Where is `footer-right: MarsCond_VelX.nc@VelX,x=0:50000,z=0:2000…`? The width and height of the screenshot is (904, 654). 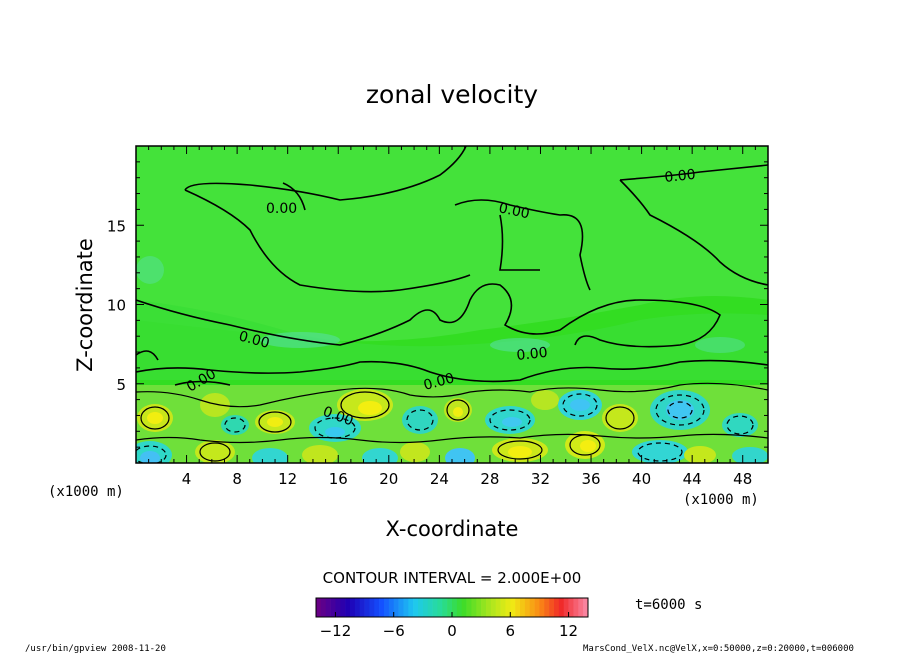
footer-right: MarsCond_VelX.nc@VelX,x=0:50000,z=0:2000… is located at coordinates (718, 649).